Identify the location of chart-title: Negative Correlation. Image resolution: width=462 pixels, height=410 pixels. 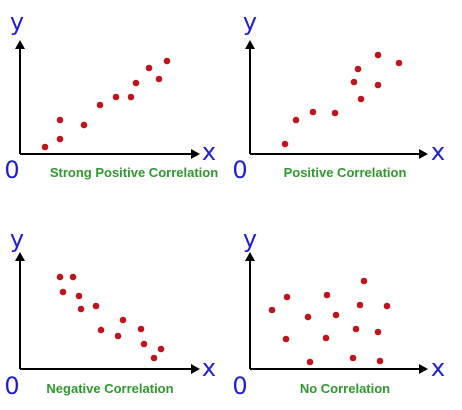
(109, 388).